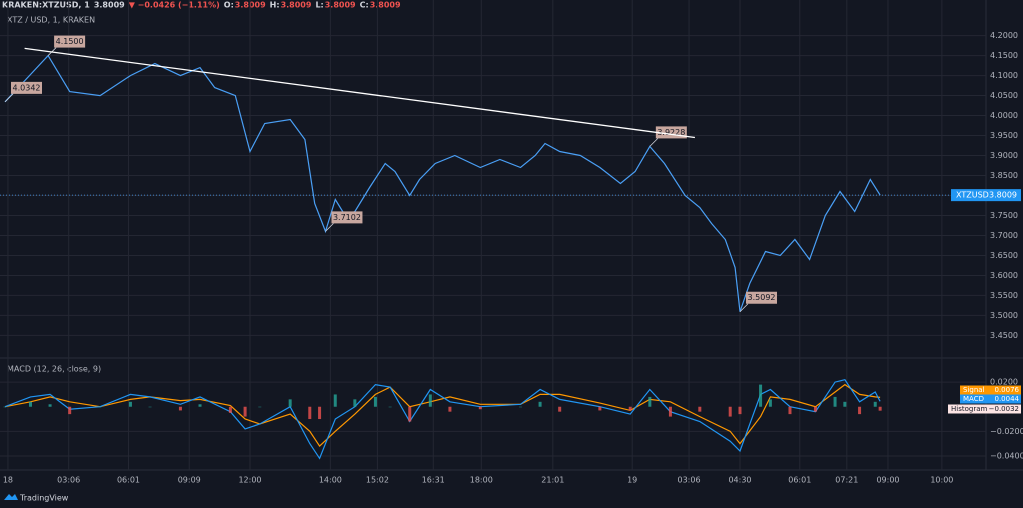  What do you see at coordinates (68, 480) in the screenshot?
I see `x-tick-label: 03:06` at bounding box center [68, 480].